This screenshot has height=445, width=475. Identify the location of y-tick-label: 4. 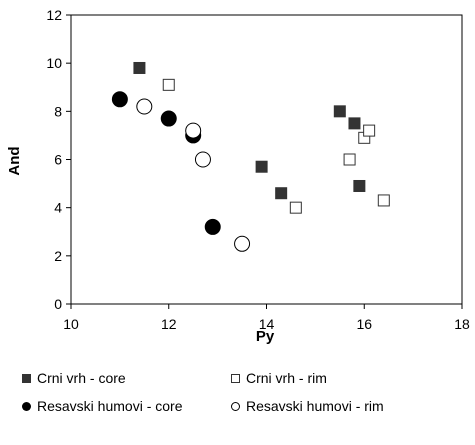
(58, 208).